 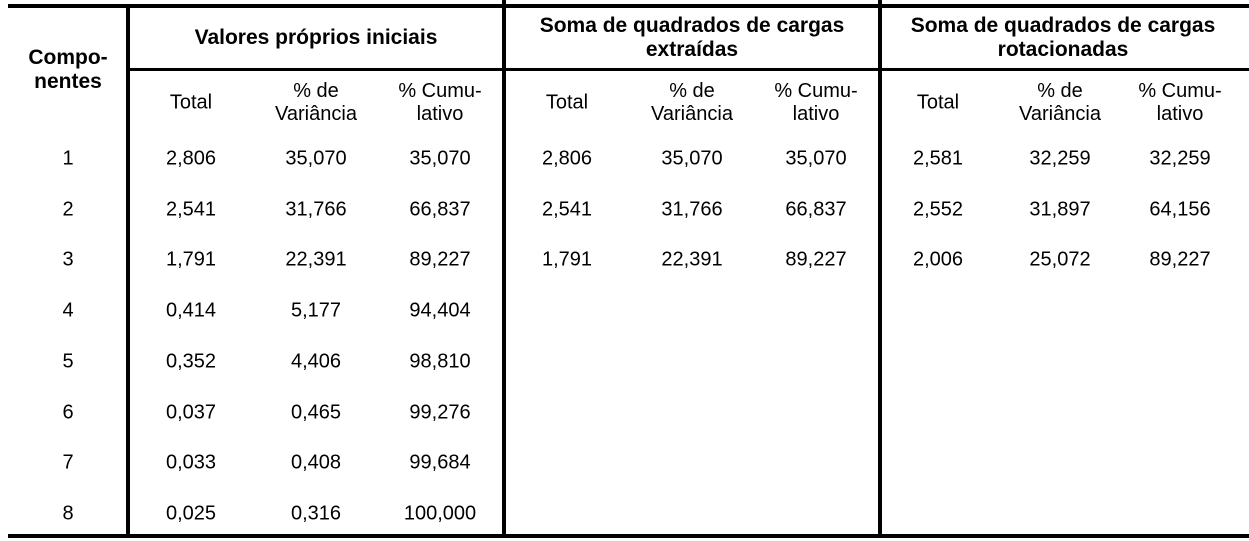 What do you see at coordinates (316, 259) in the screenshot?
I see `initial-cell: 22,391` at bounding box center [316, 259].